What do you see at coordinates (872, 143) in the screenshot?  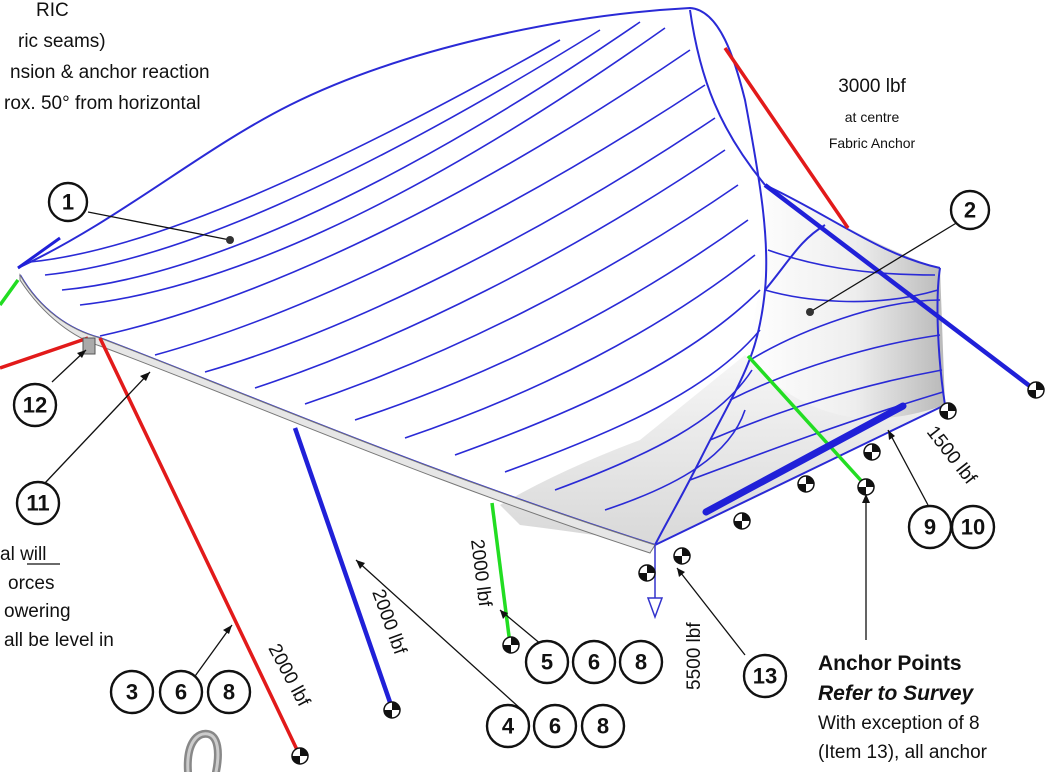 I see `force-top-right-sub2: Fabric Anchor` at bounding box center [872, 143].